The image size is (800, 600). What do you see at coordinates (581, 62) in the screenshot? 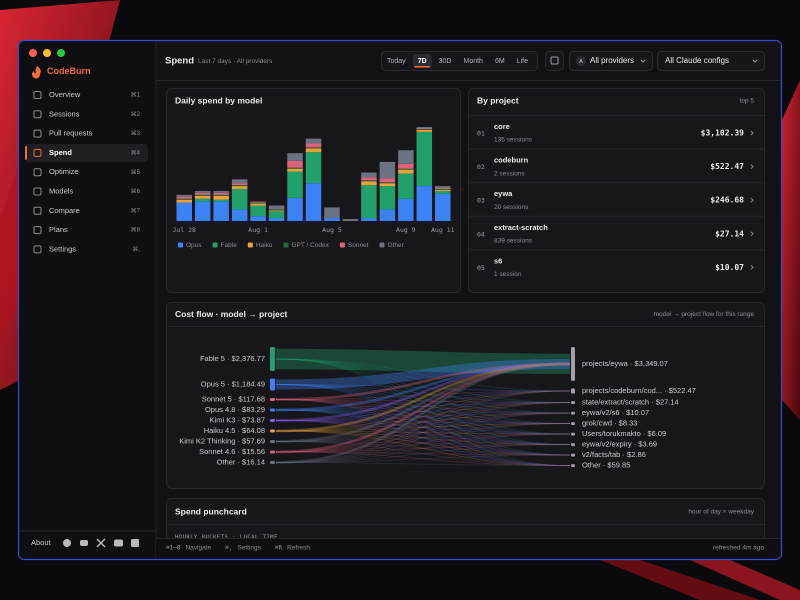
I see `provider-badge: A` at bounding box center [581, 62].